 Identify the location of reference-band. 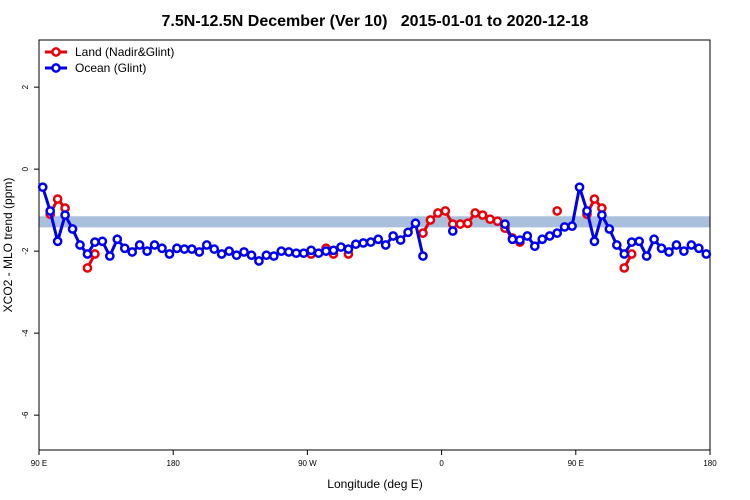
(374, 222).